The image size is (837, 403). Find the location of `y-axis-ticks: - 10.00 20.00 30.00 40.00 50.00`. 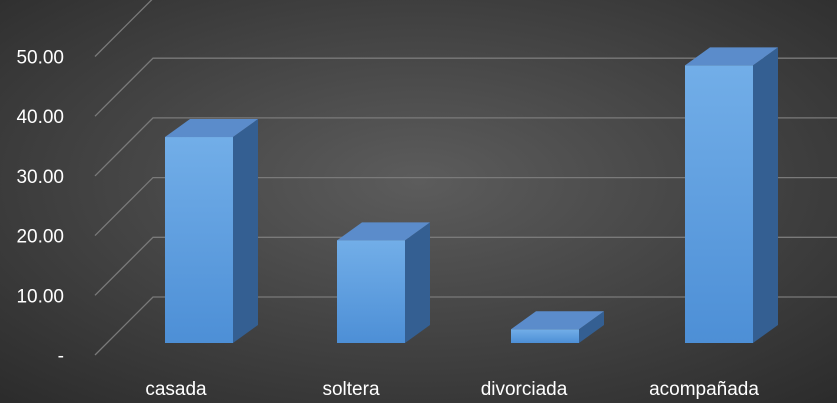

y-axis-ticks: - 10.00 20.00 30.00 40.00 50.00 is located at coordinates (40, 208).